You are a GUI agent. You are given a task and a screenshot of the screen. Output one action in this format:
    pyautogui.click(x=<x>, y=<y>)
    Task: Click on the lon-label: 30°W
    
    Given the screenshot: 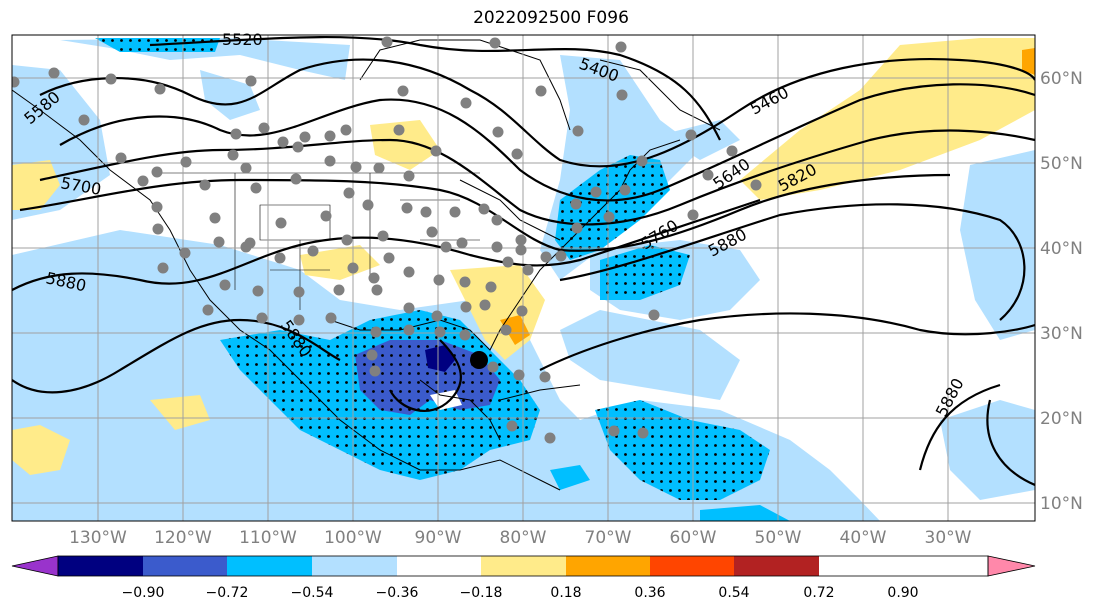 What is the action you would take?
    pyautogui.click(x=948, y=538)
    